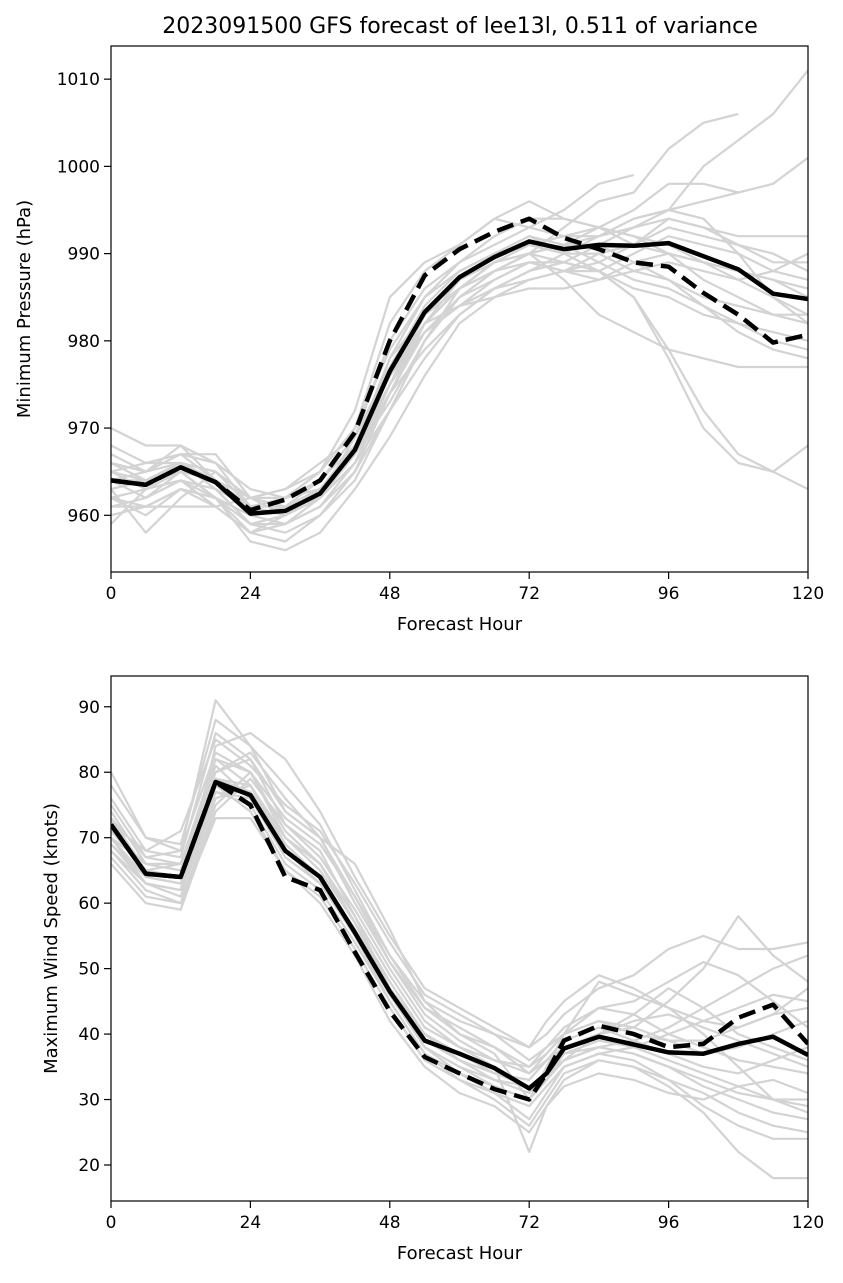 This screenshot has width=843, height=1283. I want to click on y-tick-label: 960, so click(84, 516).